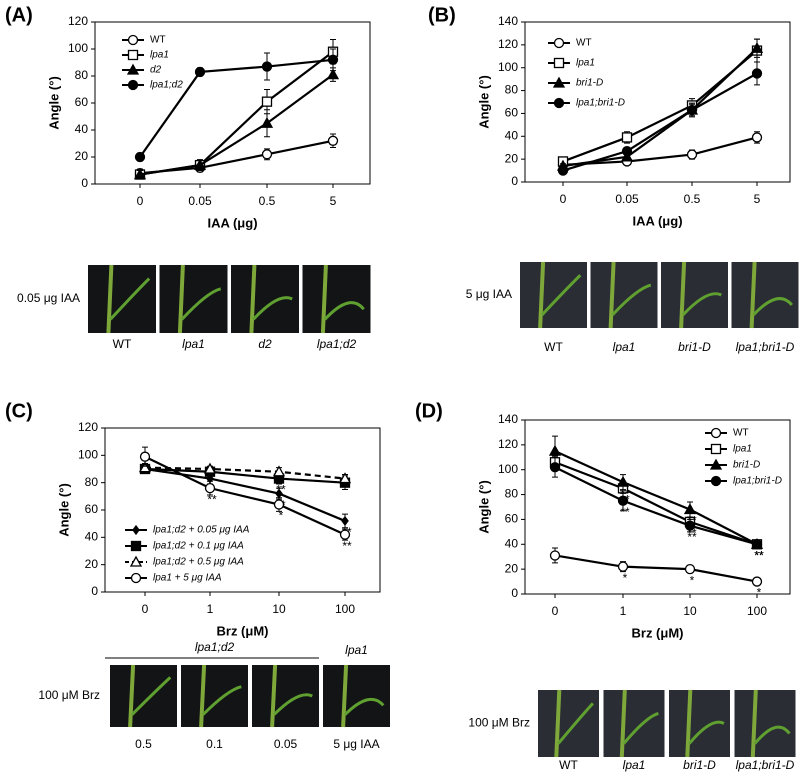 This screenshot has width=800, height=773. What do you see at coordinates (214, 744) in the screenshot?
I see `photo-caption: 0.1` at bounding box center [214, 744].